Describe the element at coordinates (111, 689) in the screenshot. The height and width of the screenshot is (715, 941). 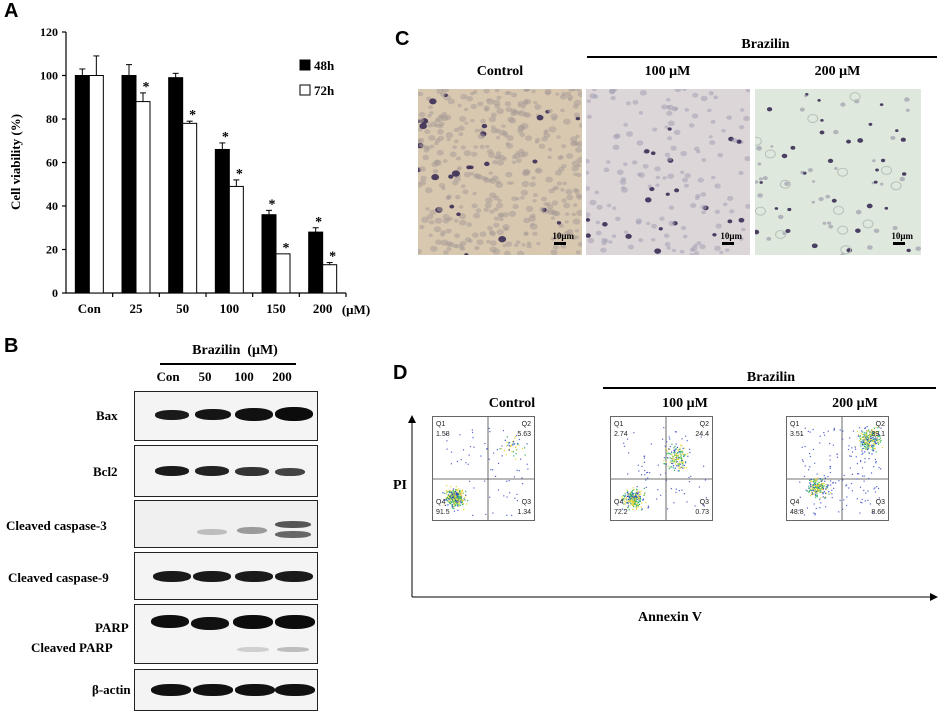
I see `protein-label-beta-actin: β-actin` at that location.